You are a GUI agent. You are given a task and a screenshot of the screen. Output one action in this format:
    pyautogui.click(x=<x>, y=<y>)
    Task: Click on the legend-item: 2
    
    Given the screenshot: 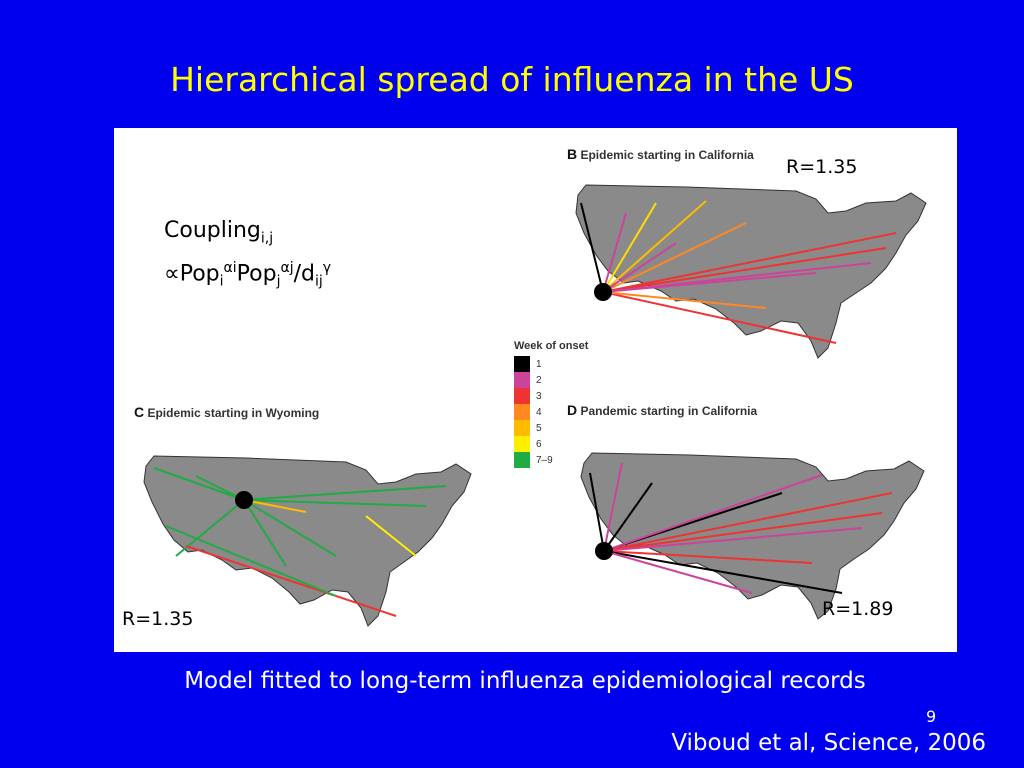 What is the action you would take?
    pyautogui.click(x=551, y=380)
    